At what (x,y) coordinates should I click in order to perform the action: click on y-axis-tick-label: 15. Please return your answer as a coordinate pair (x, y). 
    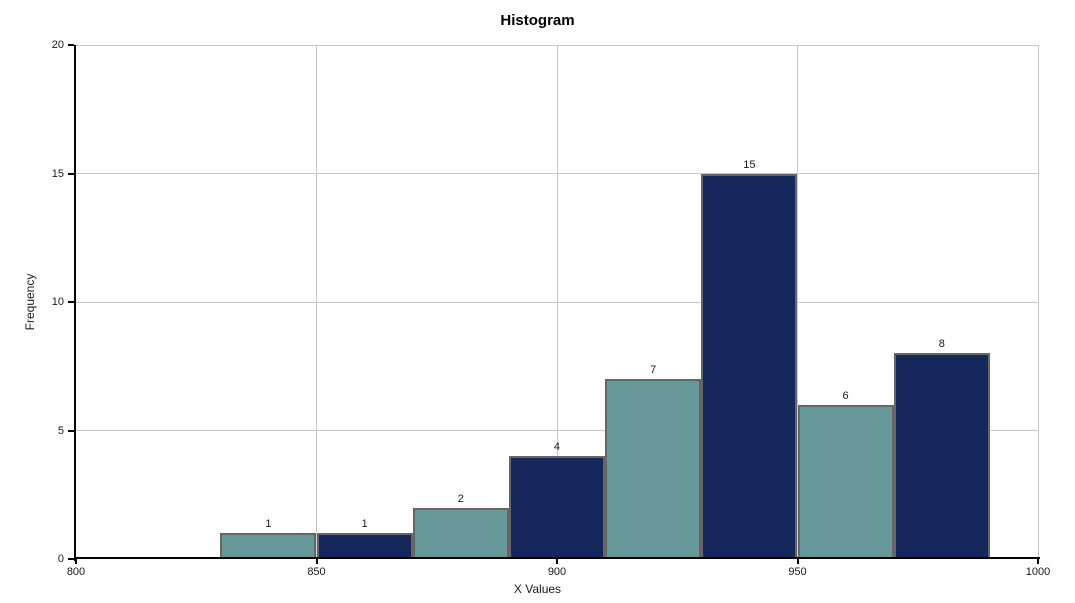
    Looking at the image, I should click on (57, 173).